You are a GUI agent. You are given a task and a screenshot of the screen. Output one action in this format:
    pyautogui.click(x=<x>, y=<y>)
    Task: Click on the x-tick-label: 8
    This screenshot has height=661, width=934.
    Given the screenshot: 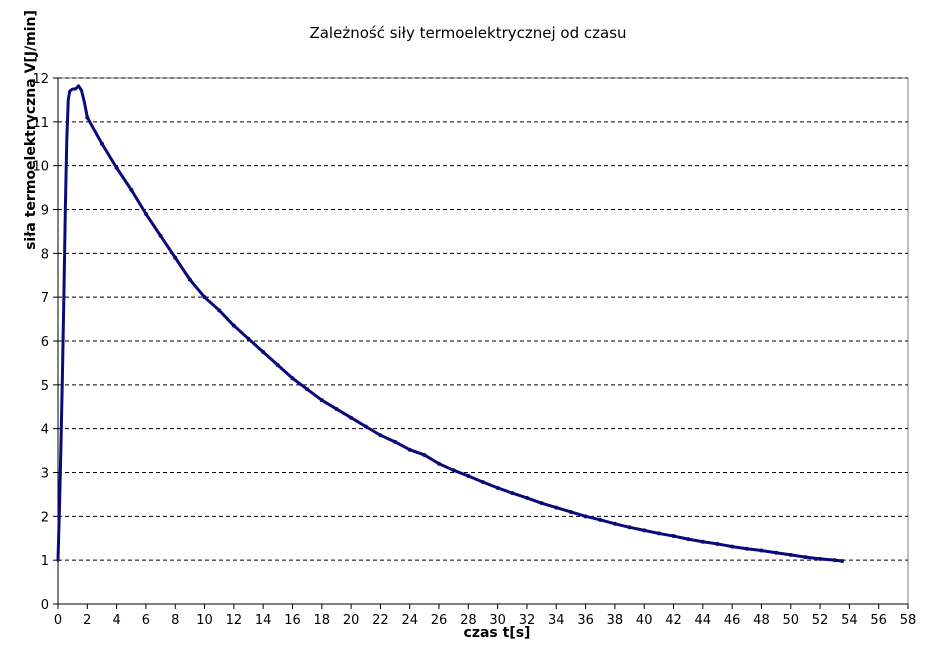 What is the action you would take?
    pyautogui.click(x=175, y=620)
    